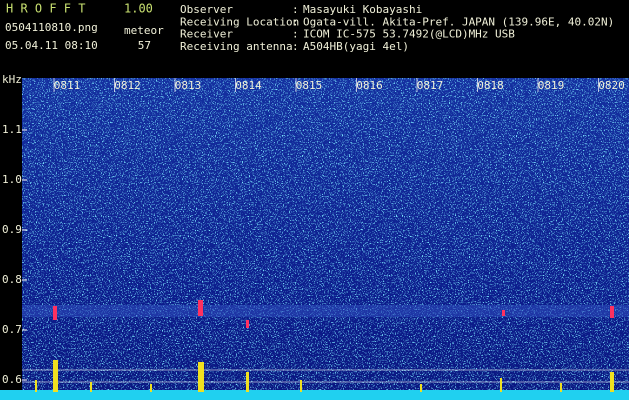  What do you see at coordinates (45, 9) in the screenshot?
I see `app-name: H R O F F T` at bounding box center [45, 9].